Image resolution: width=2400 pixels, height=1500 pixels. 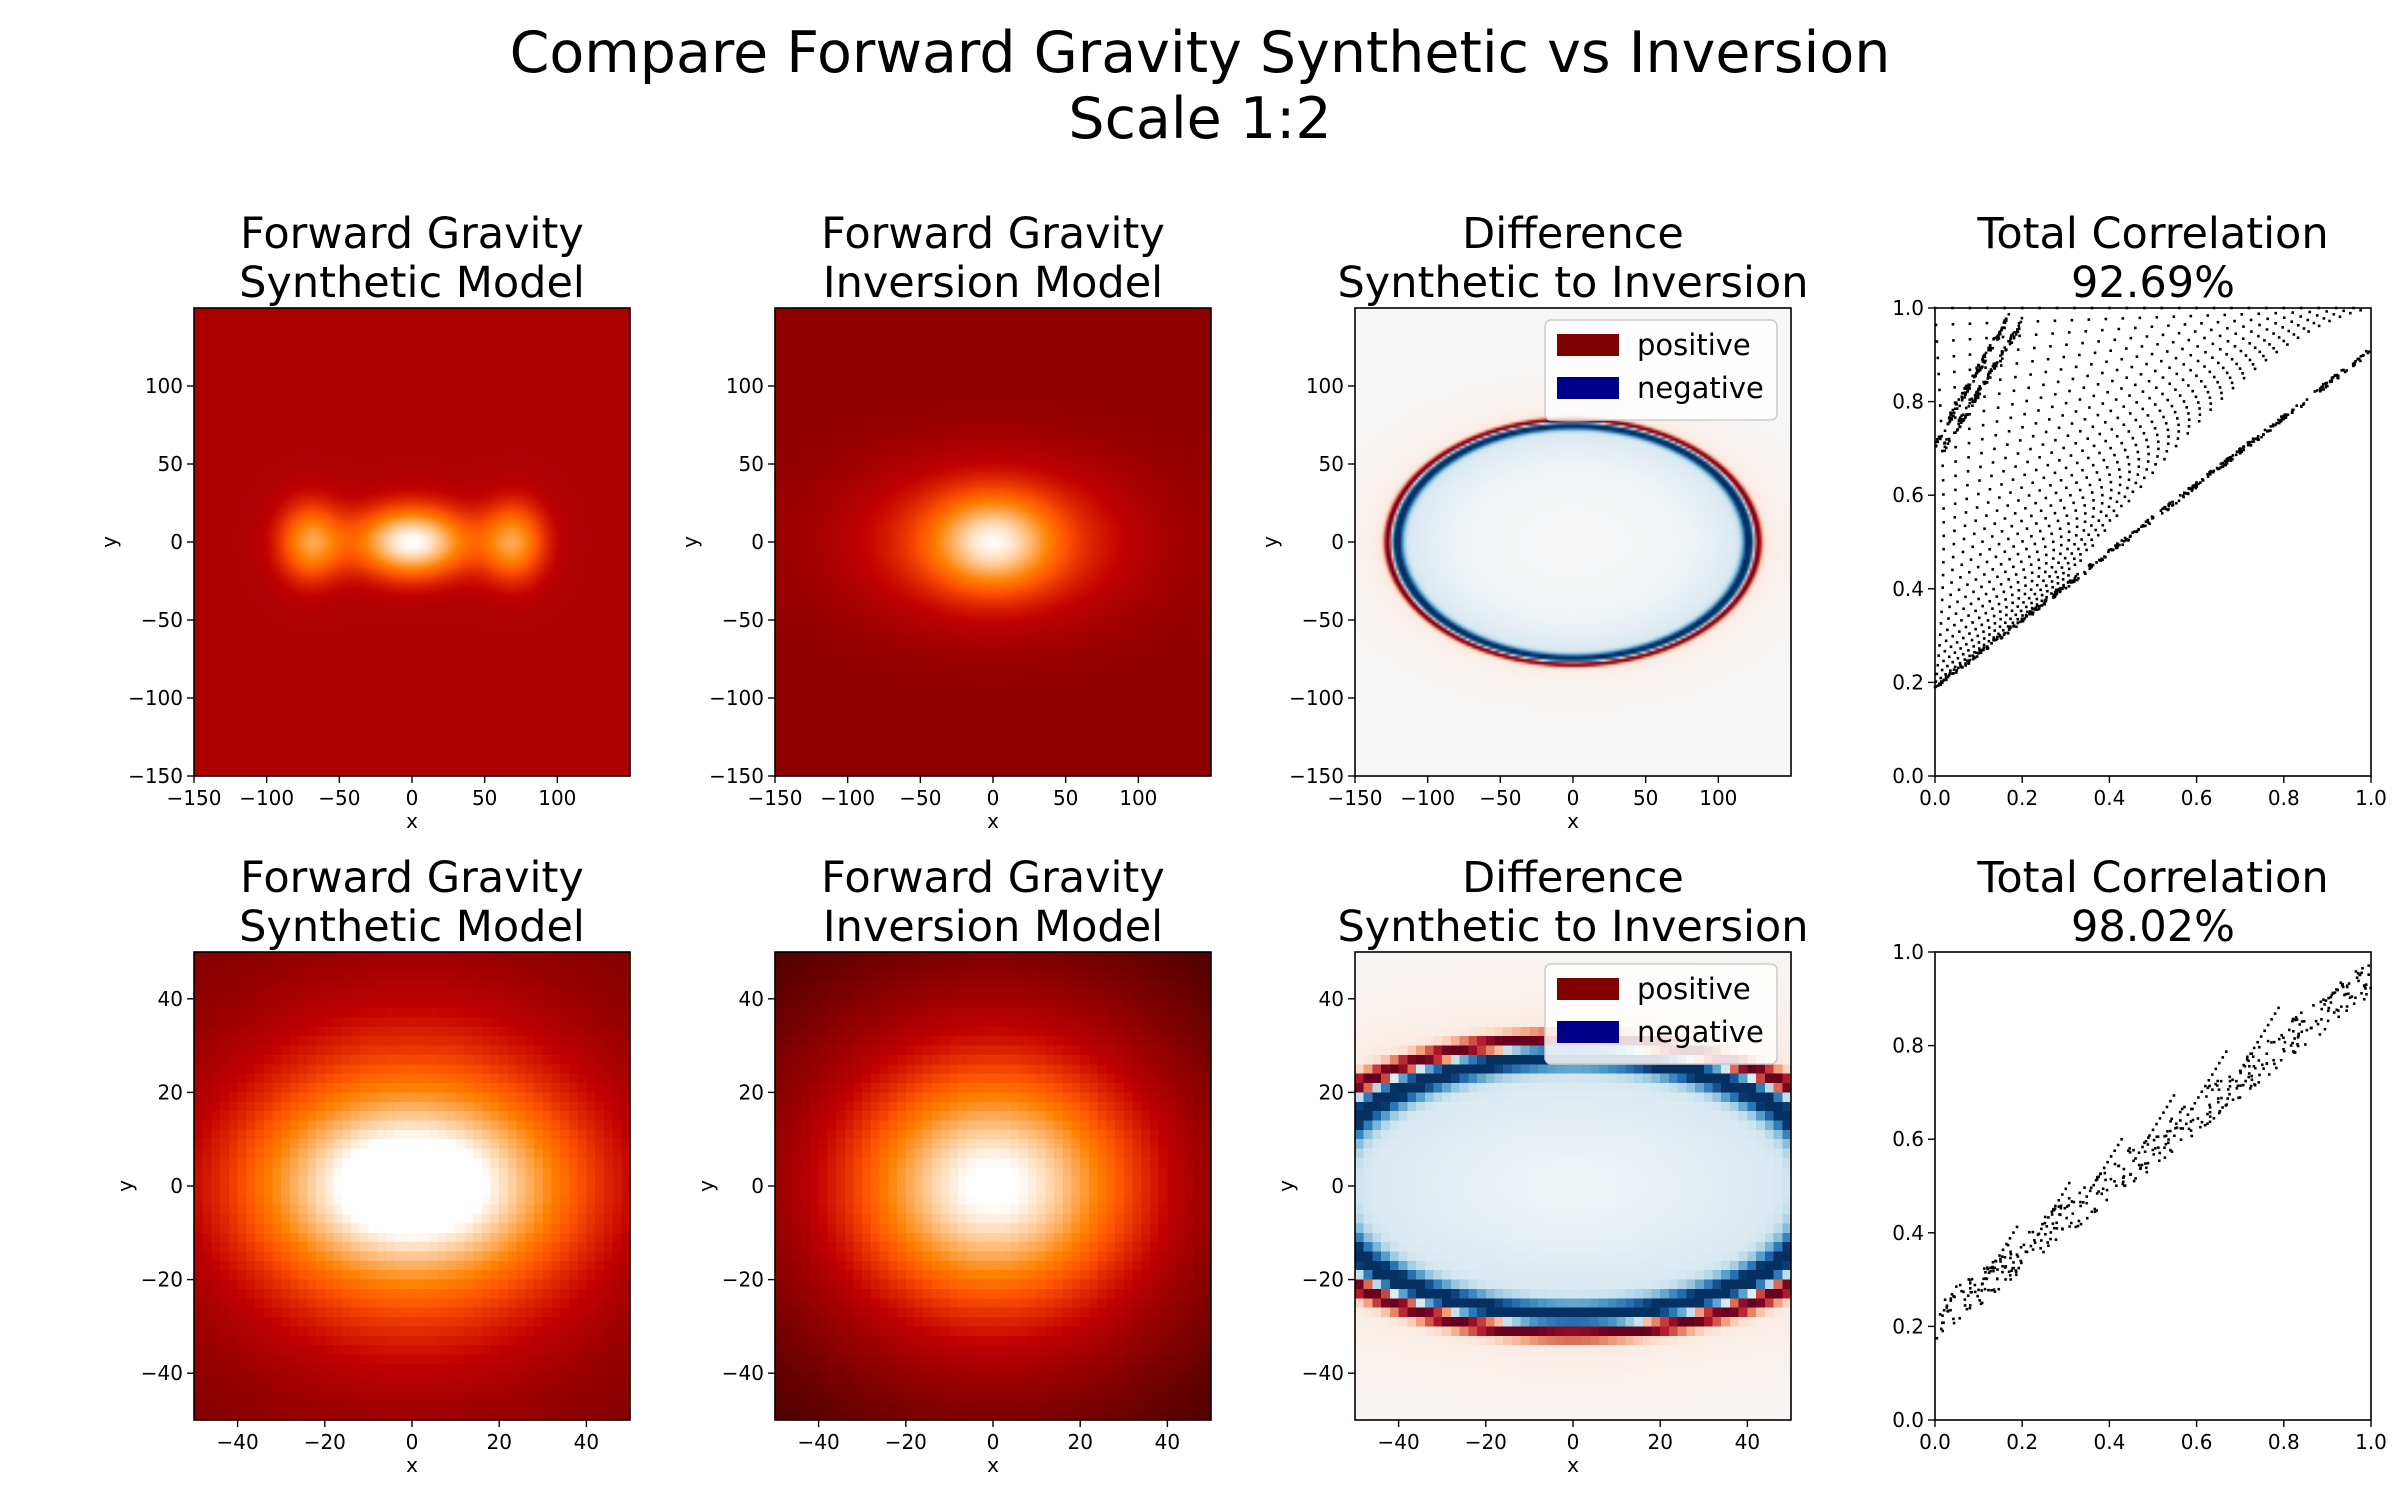 What do you see at coordinates (1718, 798) in the screenshot?
I see `x-tick-label: 100` at bounding box center [1718, 798].